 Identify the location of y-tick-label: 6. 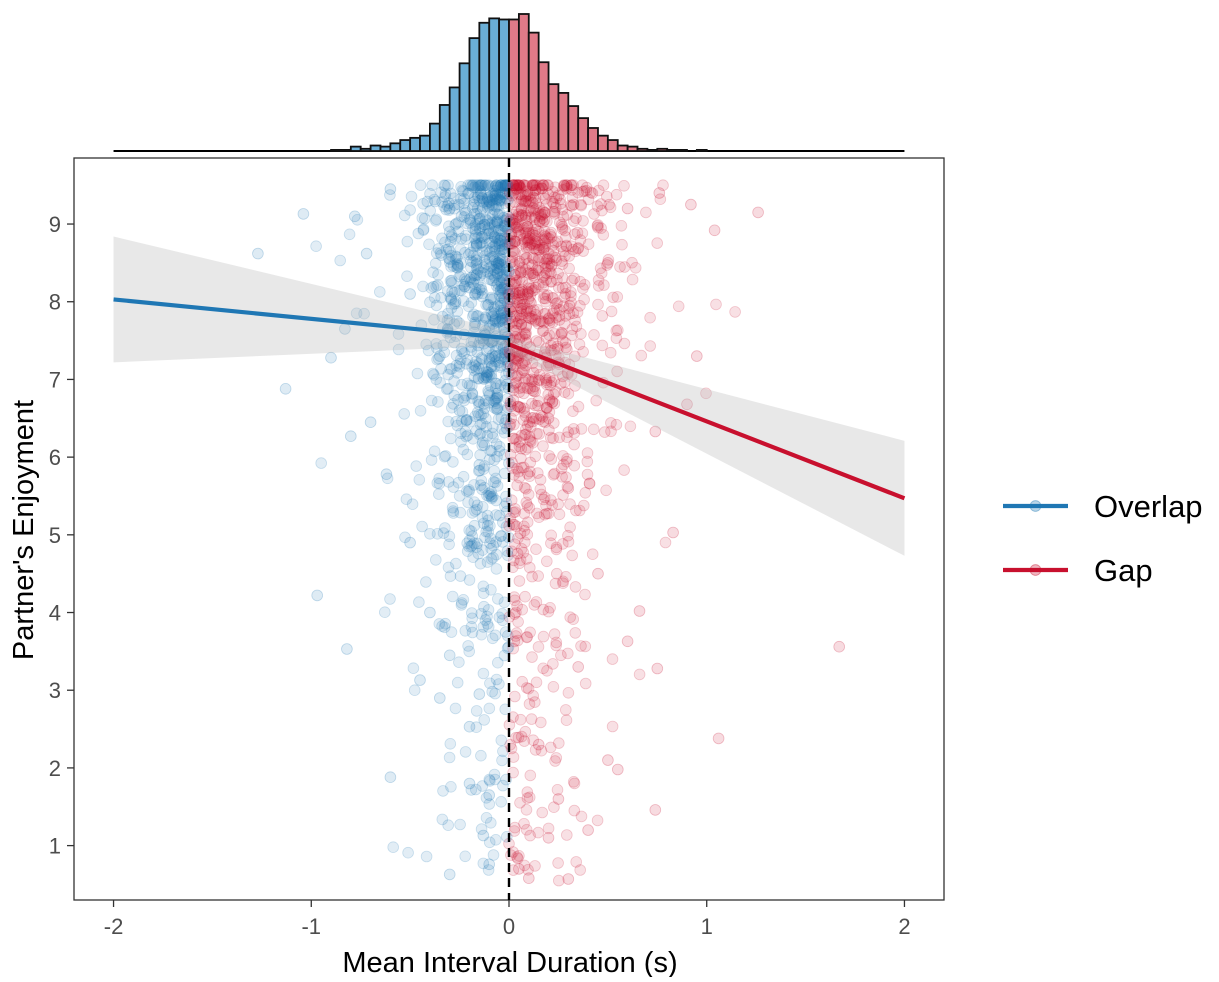
(55, 457).